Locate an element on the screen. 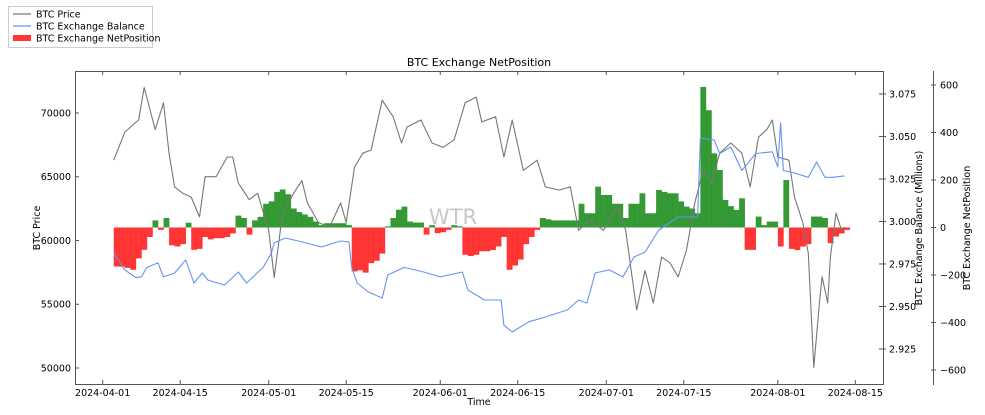 The height and width of the screenshot is (415, 985). chart-title: BTC Exchange NetPosition is located at coordinates (479, 62).